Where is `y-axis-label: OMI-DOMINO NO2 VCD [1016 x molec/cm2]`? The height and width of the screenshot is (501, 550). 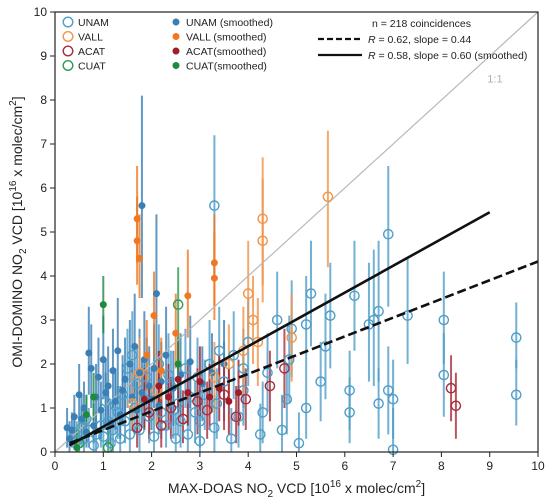
y-axis-label: OMI-DOMINO NO2 VCD [1016 x molec/cm2] is located at coordinates (18, 231).